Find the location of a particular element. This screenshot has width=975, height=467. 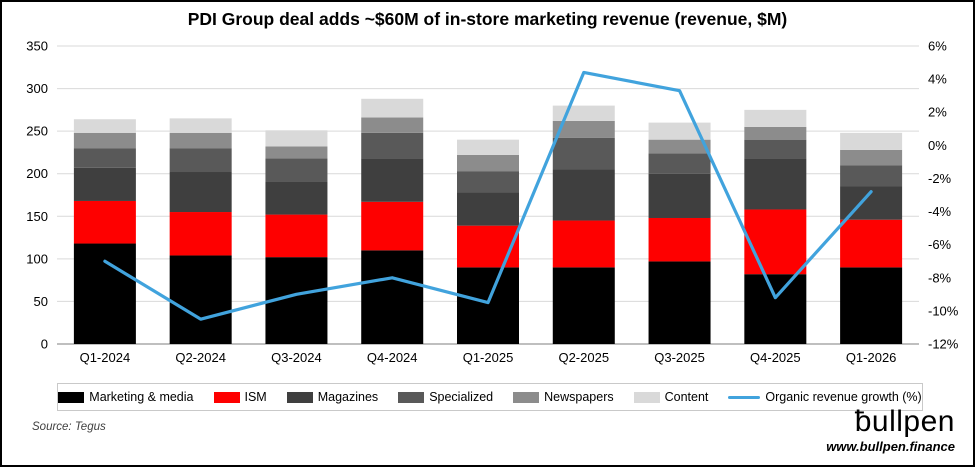

legend-label: ISM is located at coordinates (255, 397).